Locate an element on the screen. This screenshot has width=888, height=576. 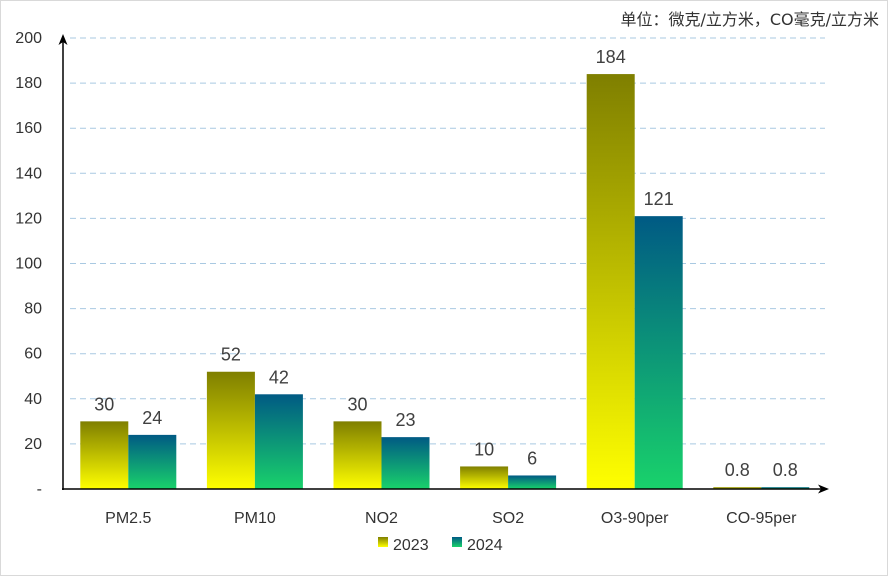
data-label-2024-4: 121 is located at coordinates (659, 199).